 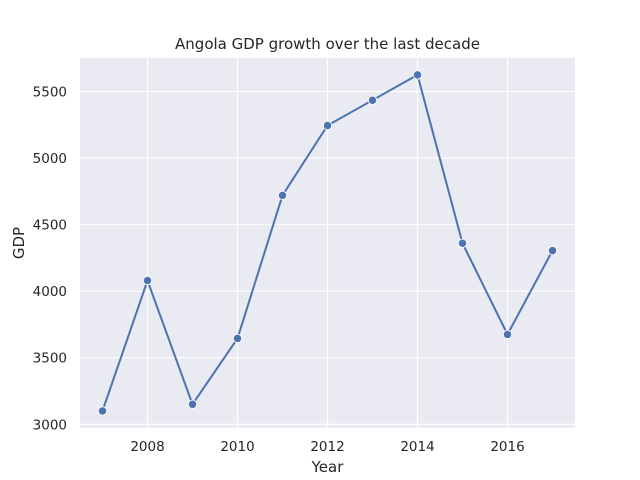 I want to click on x-tick-label: 2012, so click(x=327, y=447).